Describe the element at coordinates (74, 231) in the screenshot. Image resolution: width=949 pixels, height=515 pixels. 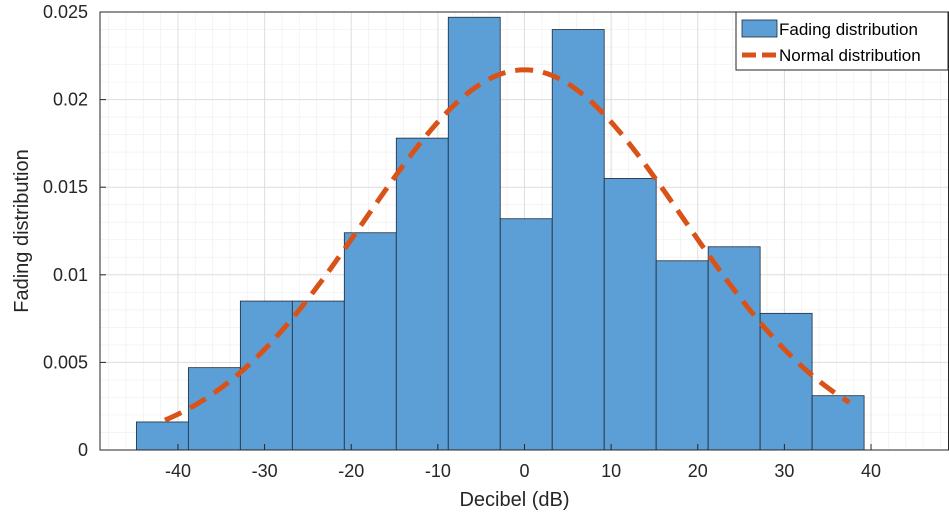
I see `y-axis-ticks: 0 0.005 0.01 0.015 0.02 0.025` at that location.